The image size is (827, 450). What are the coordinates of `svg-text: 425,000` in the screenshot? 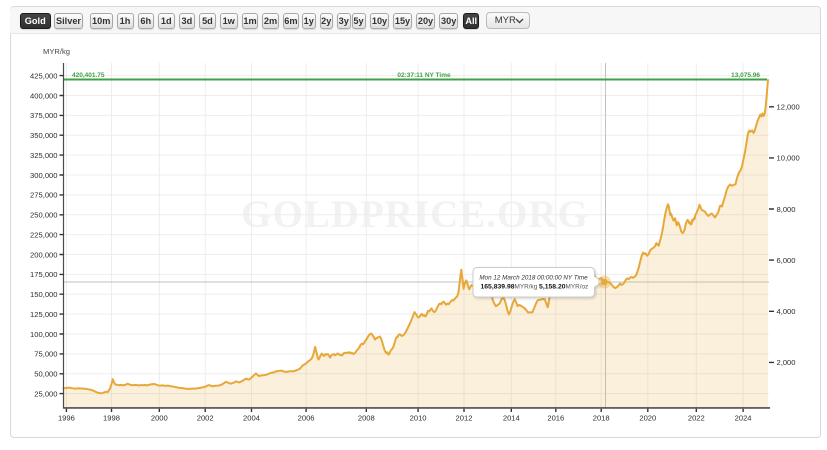 It's located at (43, 75).